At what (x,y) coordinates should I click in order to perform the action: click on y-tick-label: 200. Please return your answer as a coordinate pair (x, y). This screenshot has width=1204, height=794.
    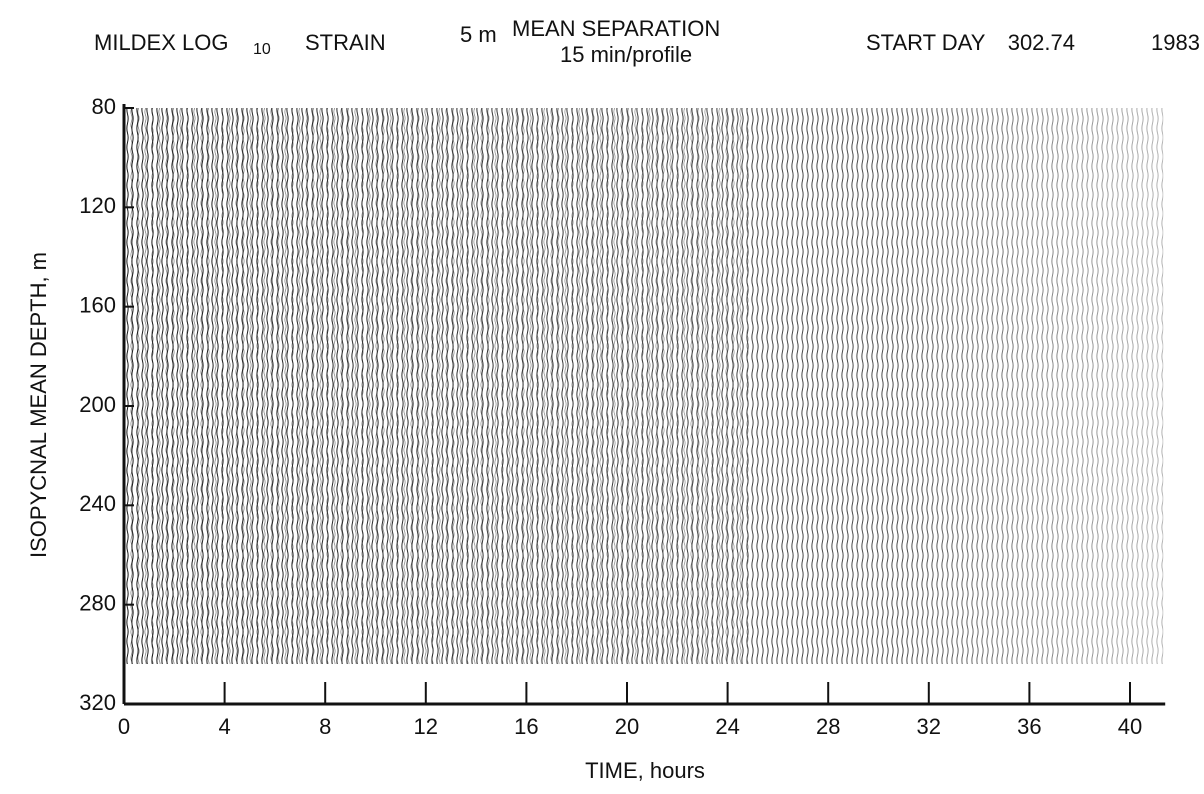
    Looking at the image, I should click on (97, 404).